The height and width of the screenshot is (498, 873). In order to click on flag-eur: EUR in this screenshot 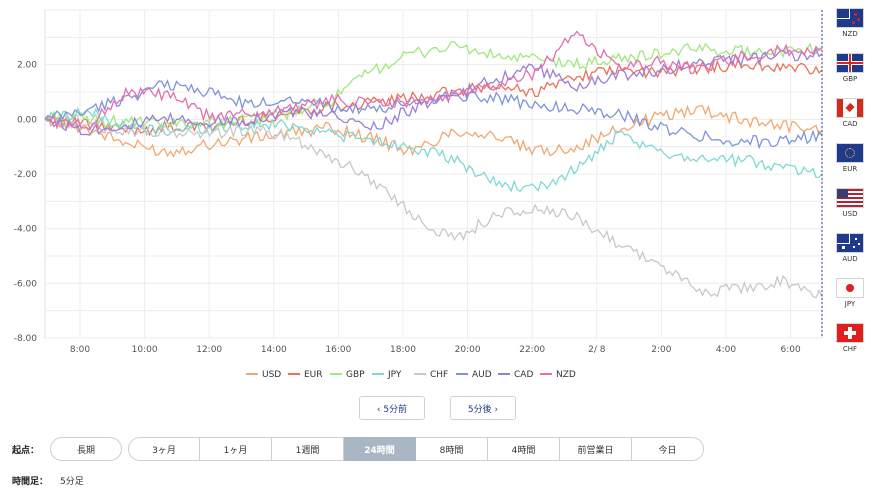, I will do `click(850, 158)`.